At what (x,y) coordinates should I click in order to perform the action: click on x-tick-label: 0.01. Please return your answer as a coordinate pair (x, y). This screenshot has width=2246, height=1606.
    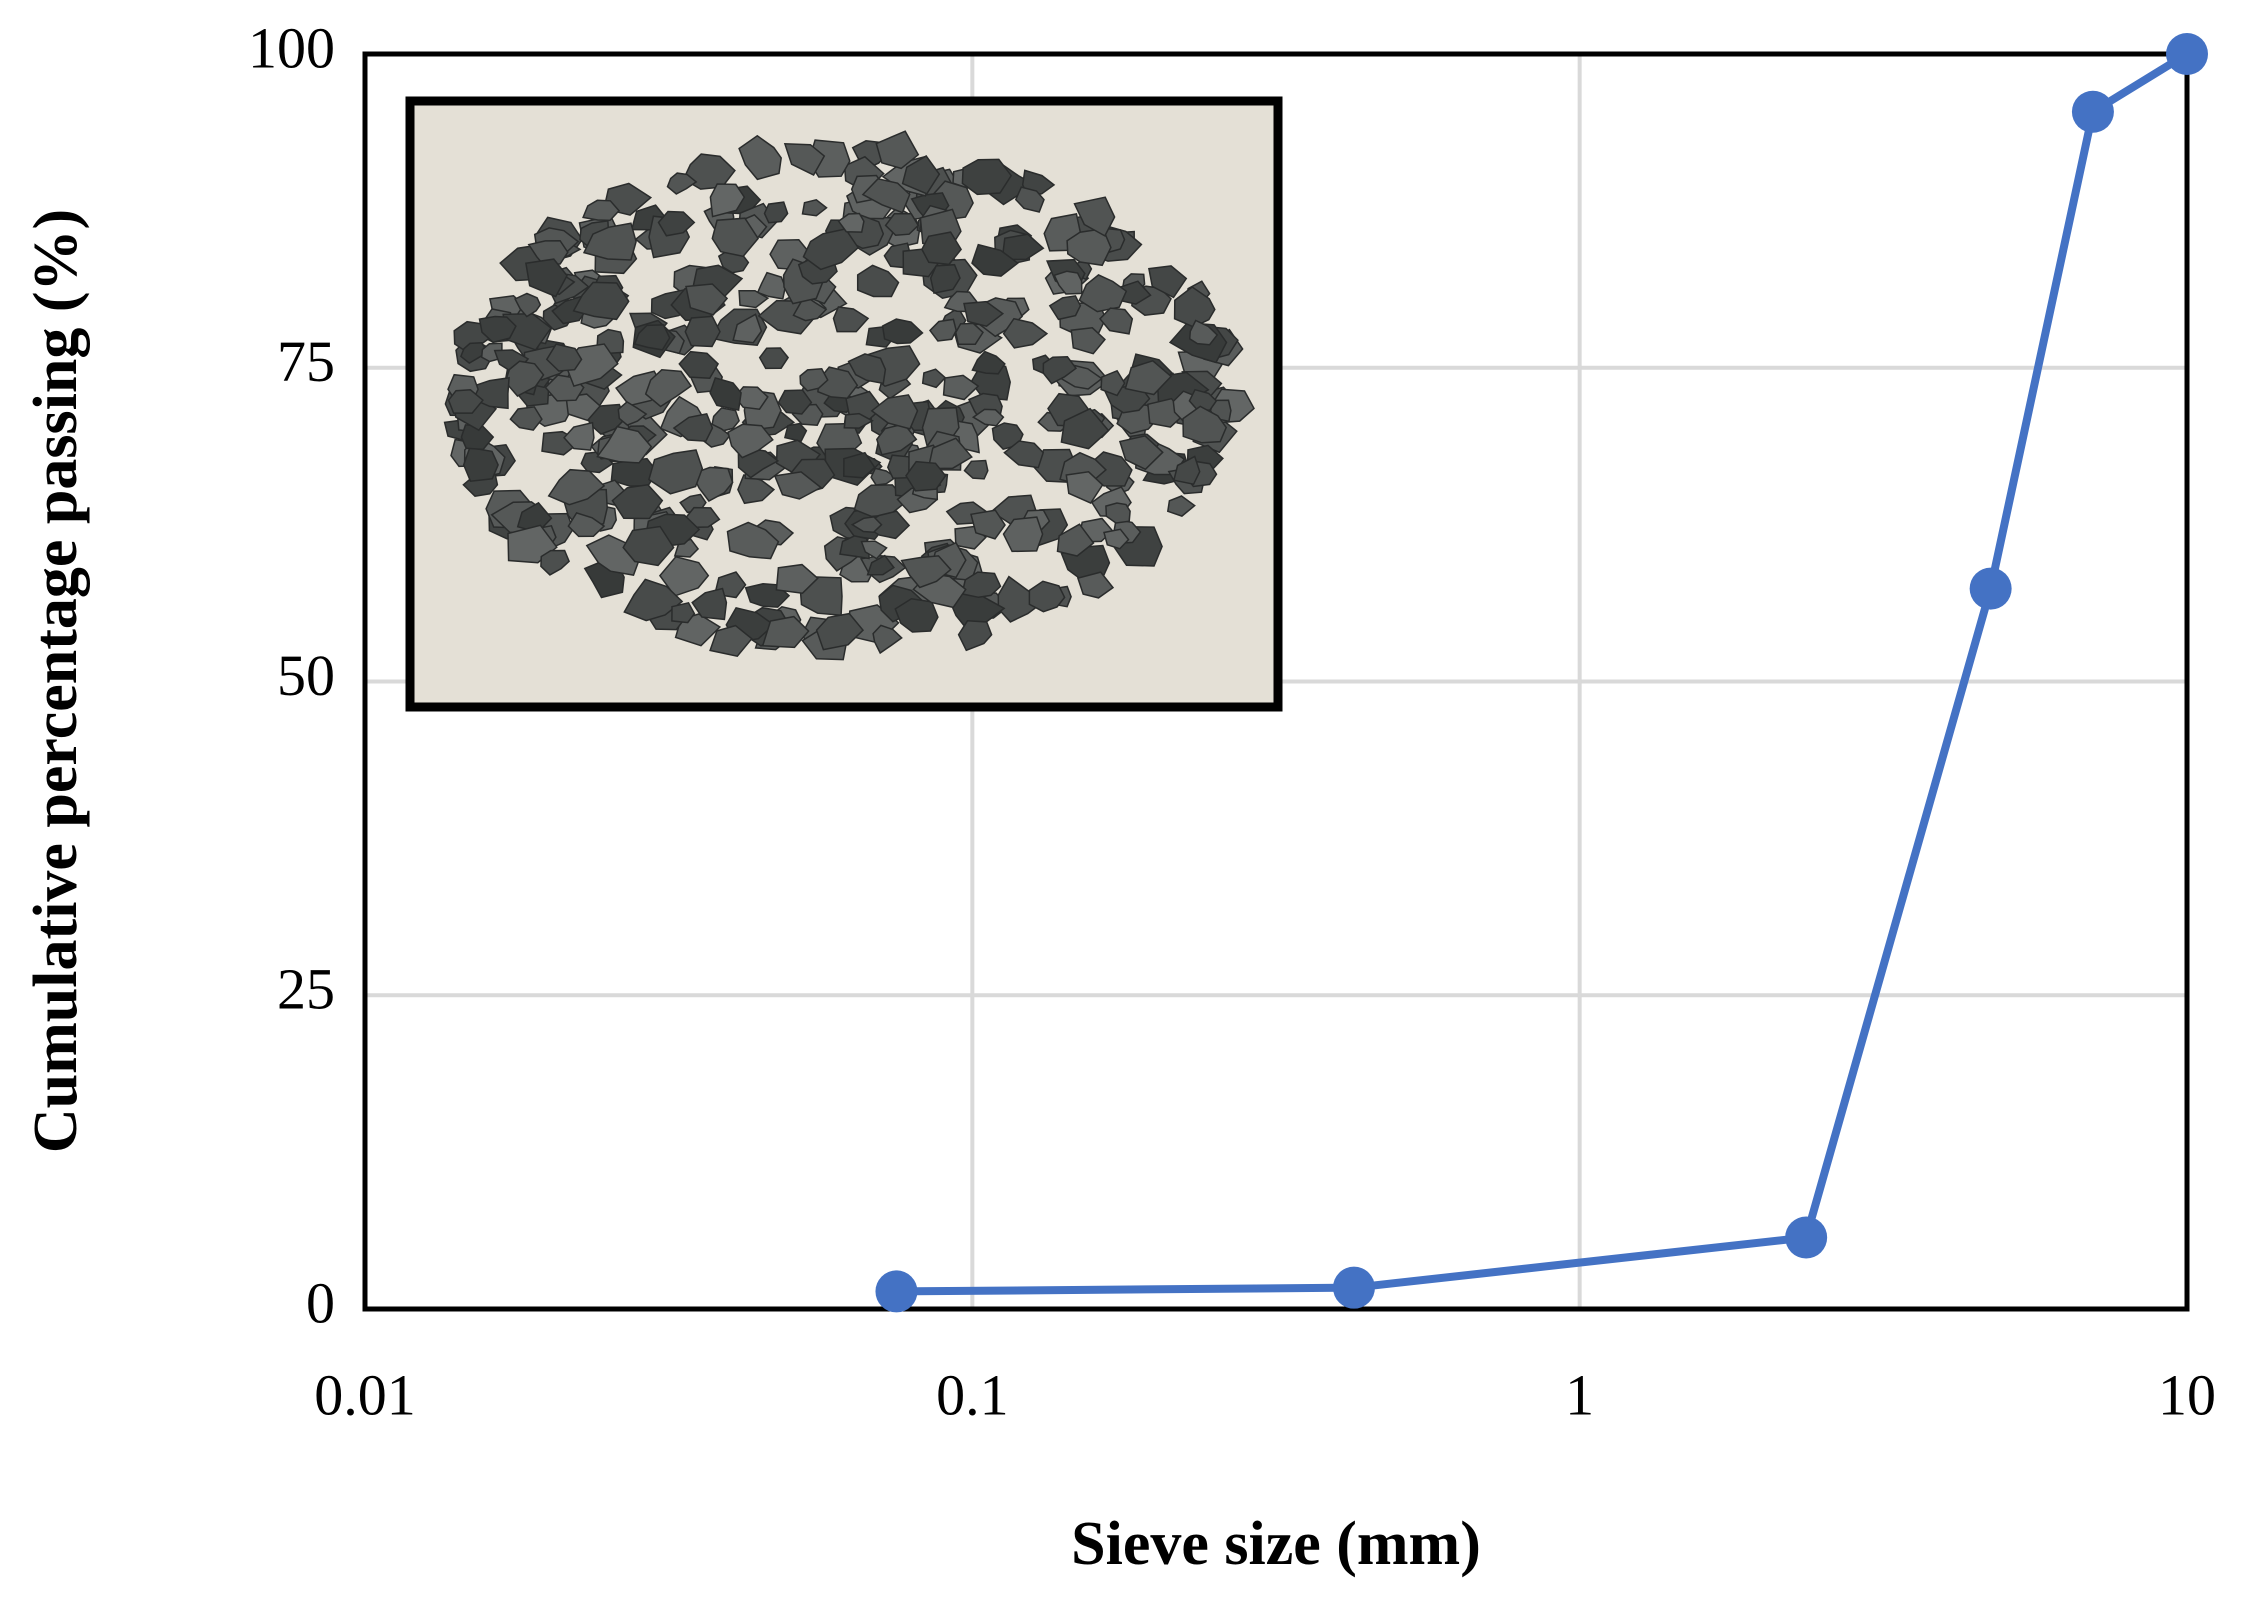
    Looking at the image, I should click on (365, 1394).